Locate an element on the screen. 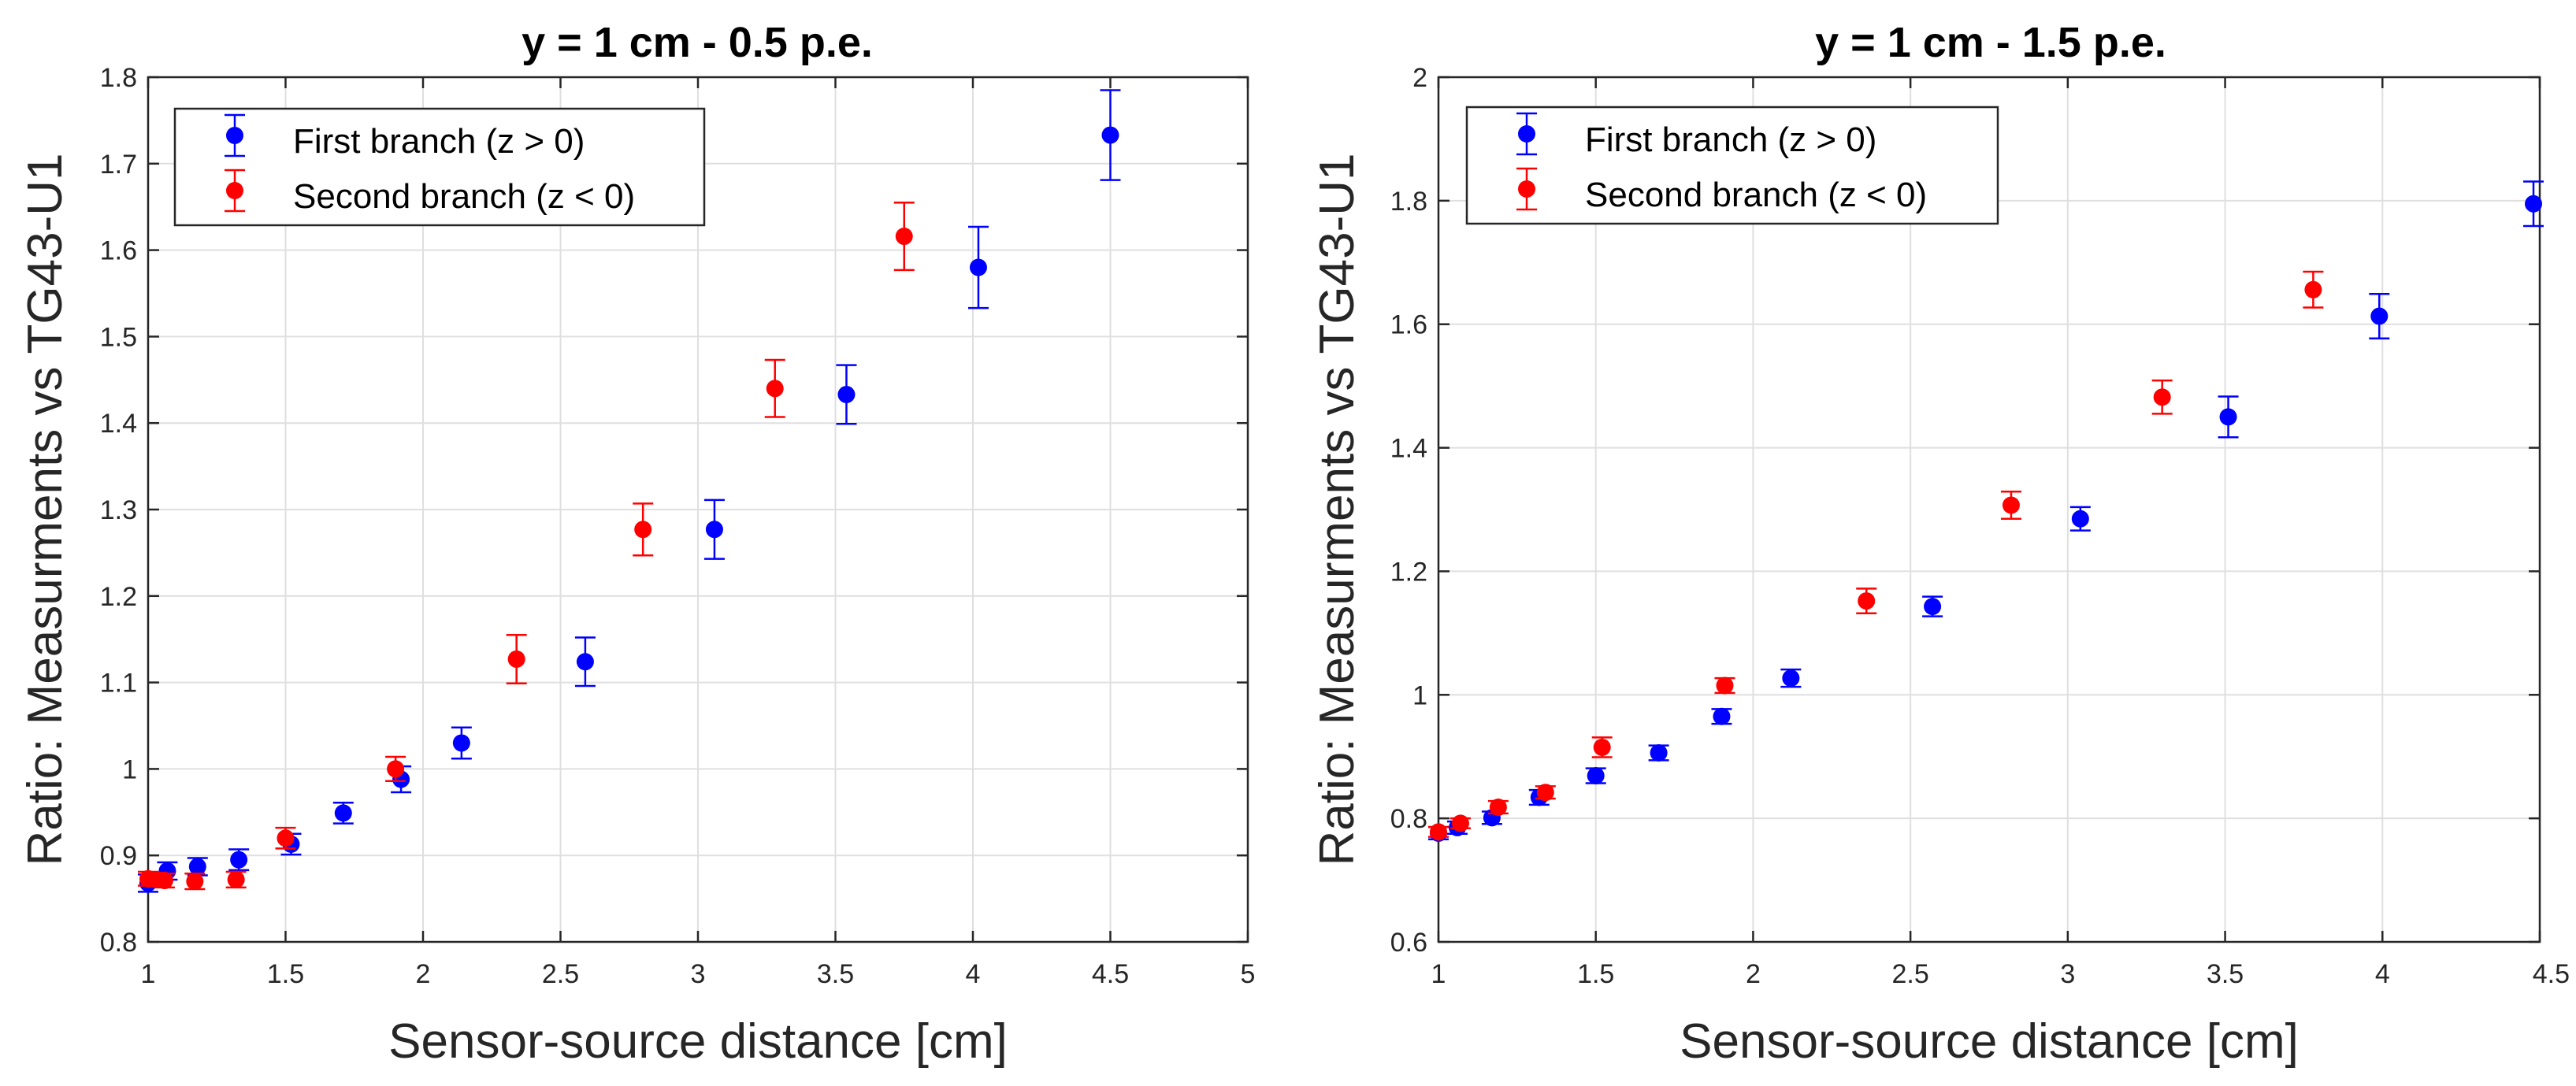 The image size is (2576, 1086). legend-box is located at coordinates (439, 167).